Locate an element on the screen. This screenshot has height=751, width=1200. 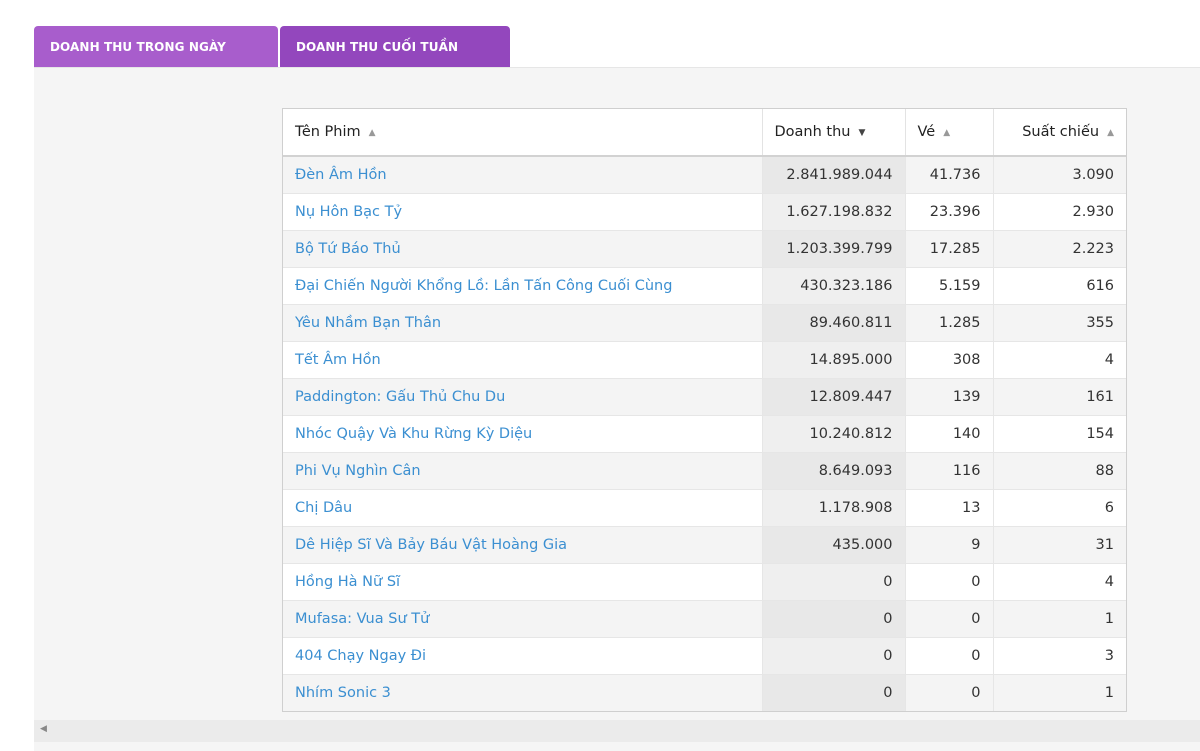
table-row: Bộ Tứ Báo Thủ 1.203.399.799 17.285 2.223 is located at coordinates (704, 249).